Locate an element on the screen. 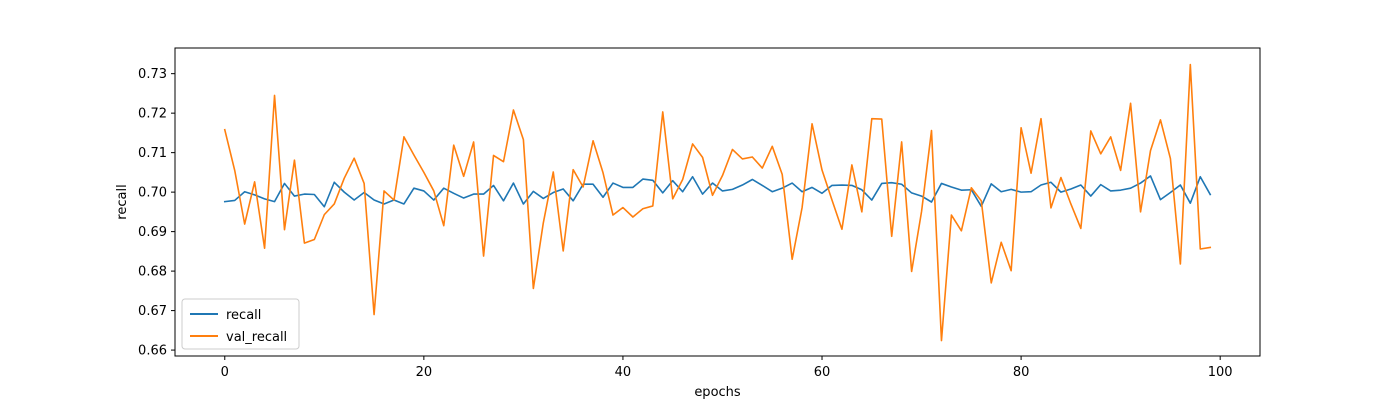 The image size is (1400, 400). x-tick-label-80: 80 is located at coordinates (1021, 372).